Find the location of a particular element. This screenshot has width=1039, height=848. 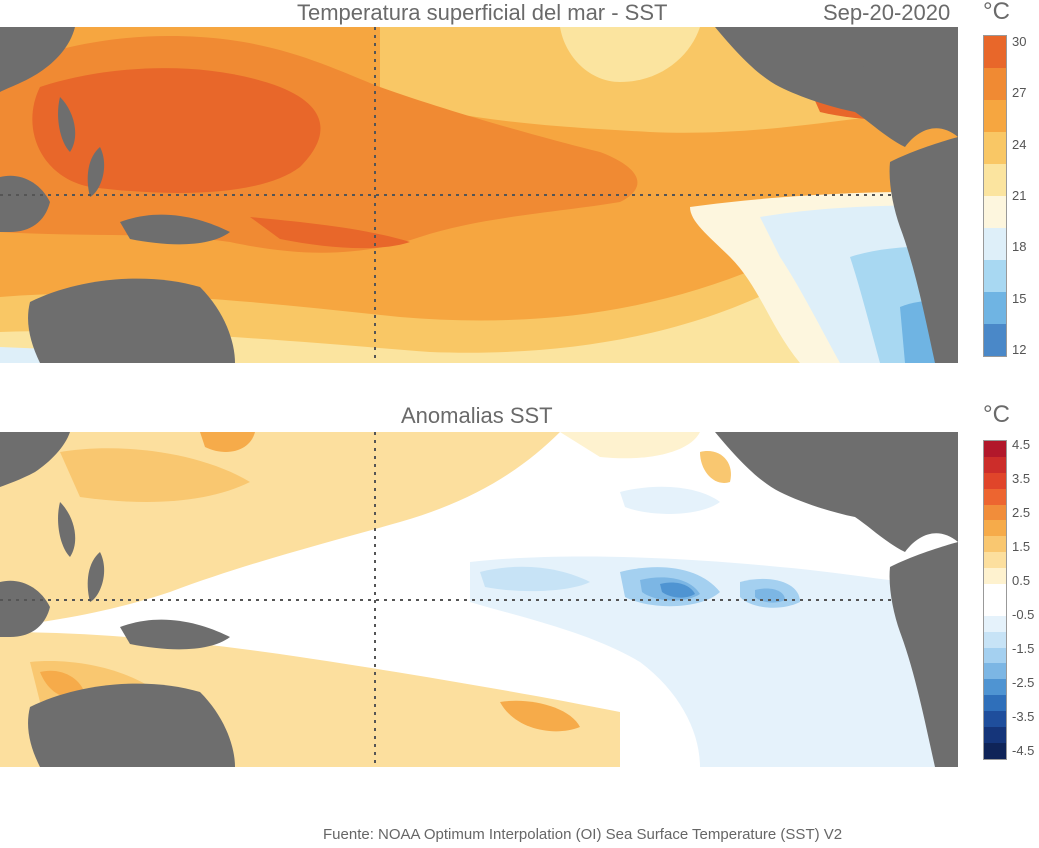

sst-colorbar-tick-label: 27 is located at coordinates (1019, 93).